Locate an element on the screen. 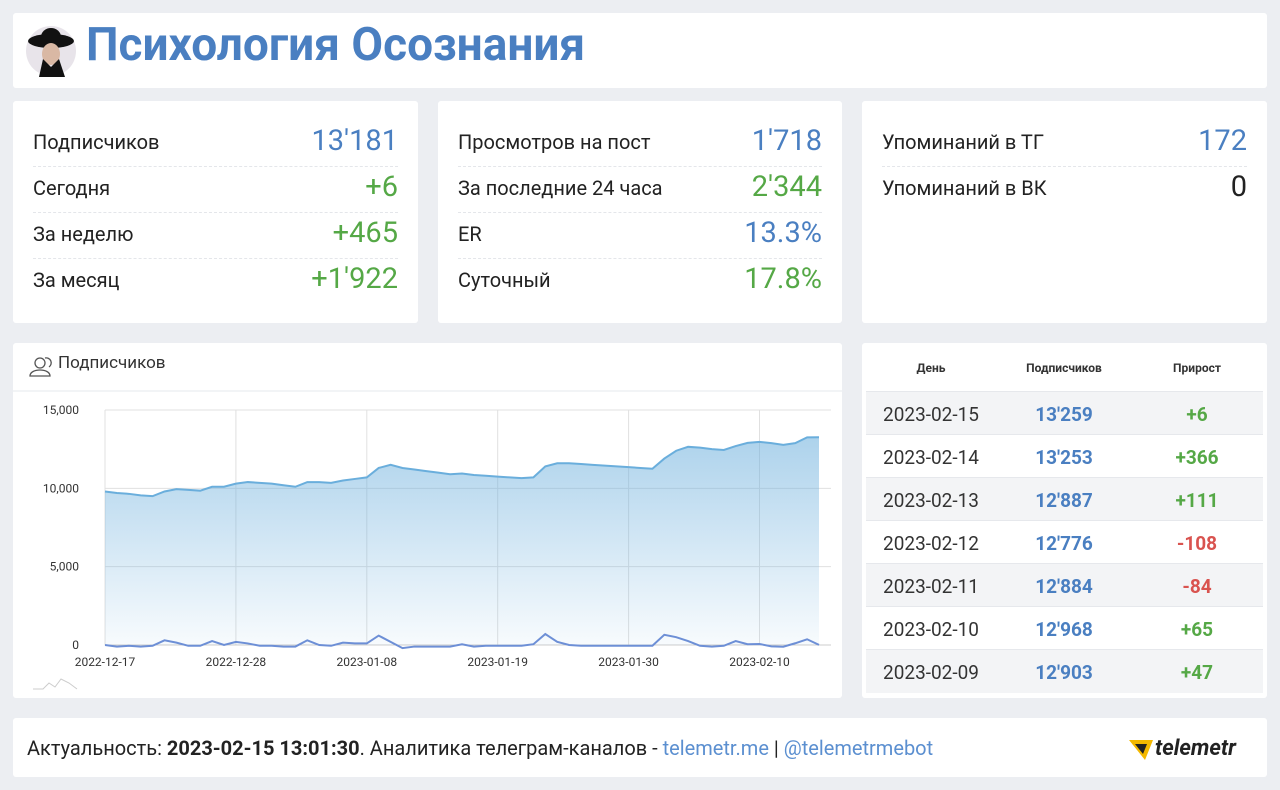 This screenshot has height=790, width=1280. date-cell: 2023-02-14 is located at coordinates (931, 457).